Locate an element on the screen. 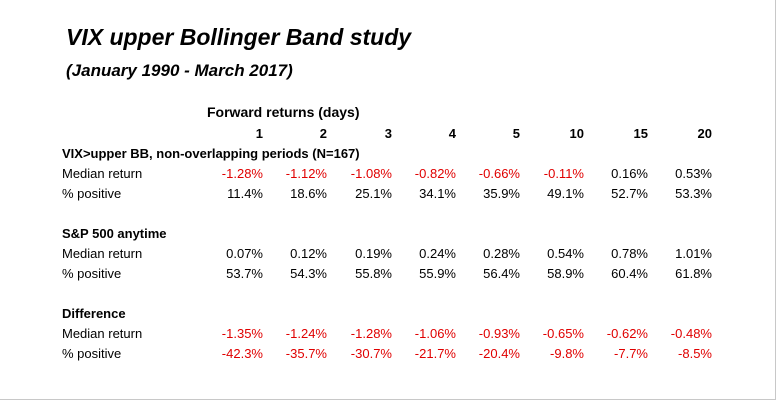 This screenshot has width=778, height=402. table-cell: 0.24% is located at coordinates (437, 253).